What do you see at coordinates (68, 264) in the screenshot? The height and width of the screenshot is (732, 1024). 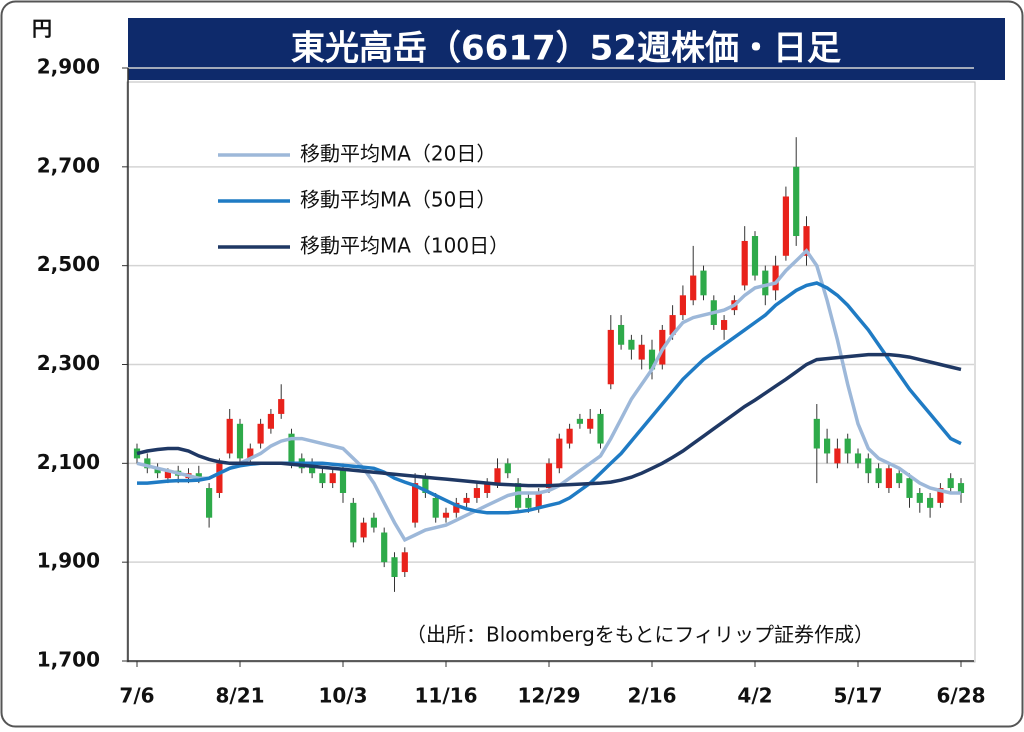 I see `y-tick-label: 2,500` at bounding box center [68, 264].